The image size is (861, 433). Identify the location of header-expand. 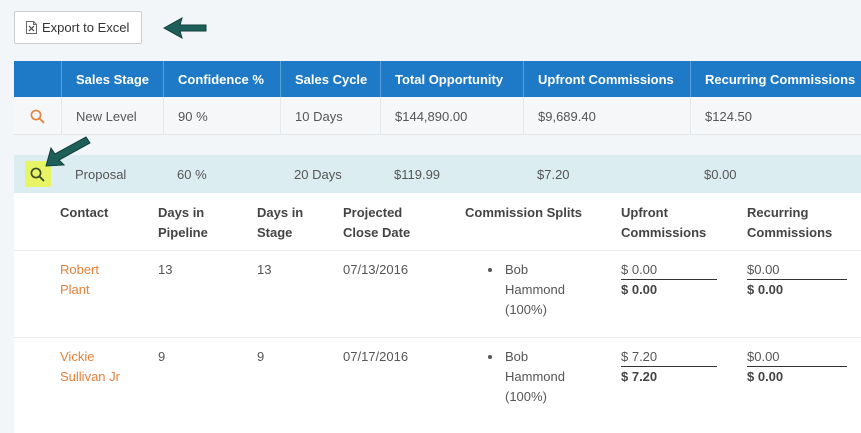
(37, 79).